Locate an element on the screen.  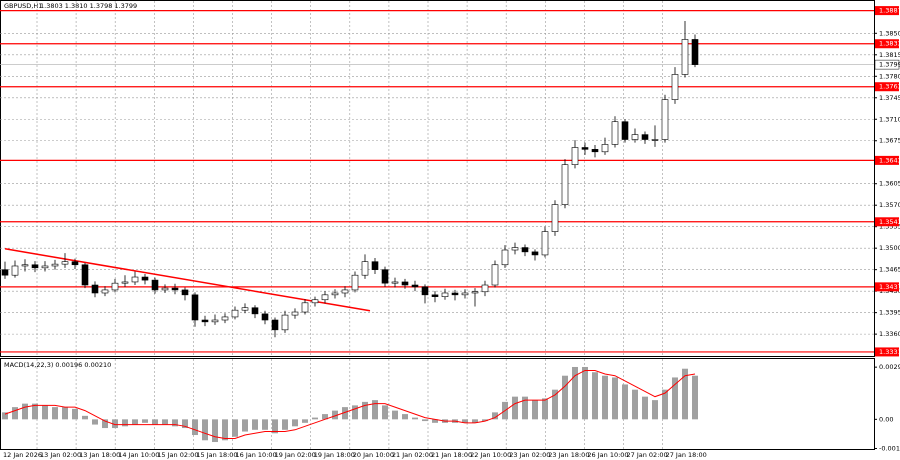
x-tick-label: 23 Jan 18:00 is located at coordinates (568, 455).